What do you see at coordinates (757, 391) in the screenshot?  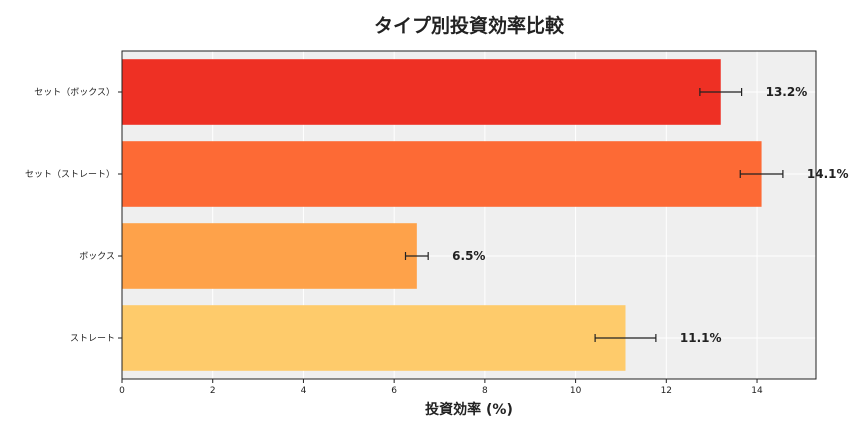 I see `x-tick-label: 14` at bounding box center [757, 391].